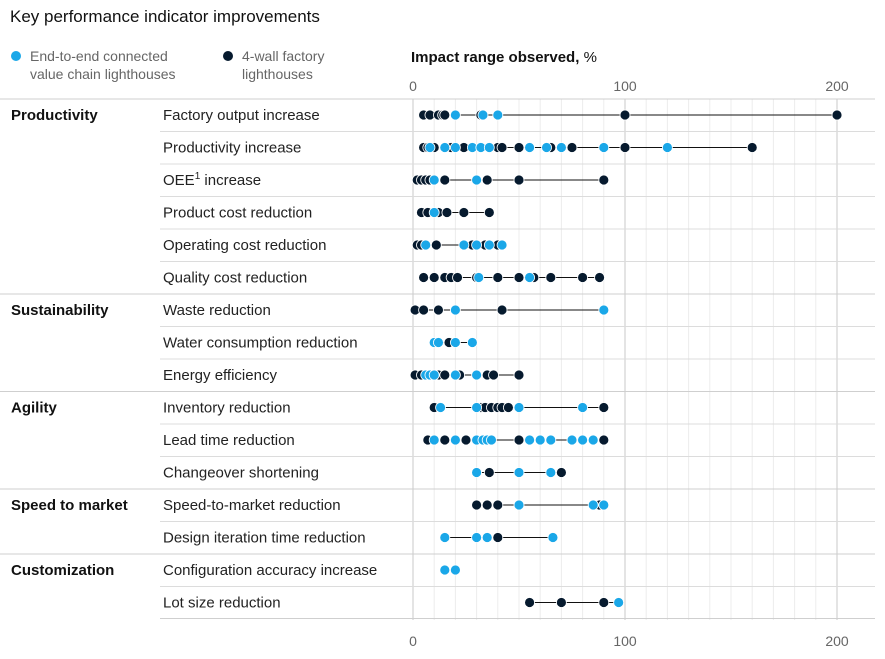  Describe the element at coordinates (179, 180) in the screenshot. I see `row-label-text: OEE` at that location.